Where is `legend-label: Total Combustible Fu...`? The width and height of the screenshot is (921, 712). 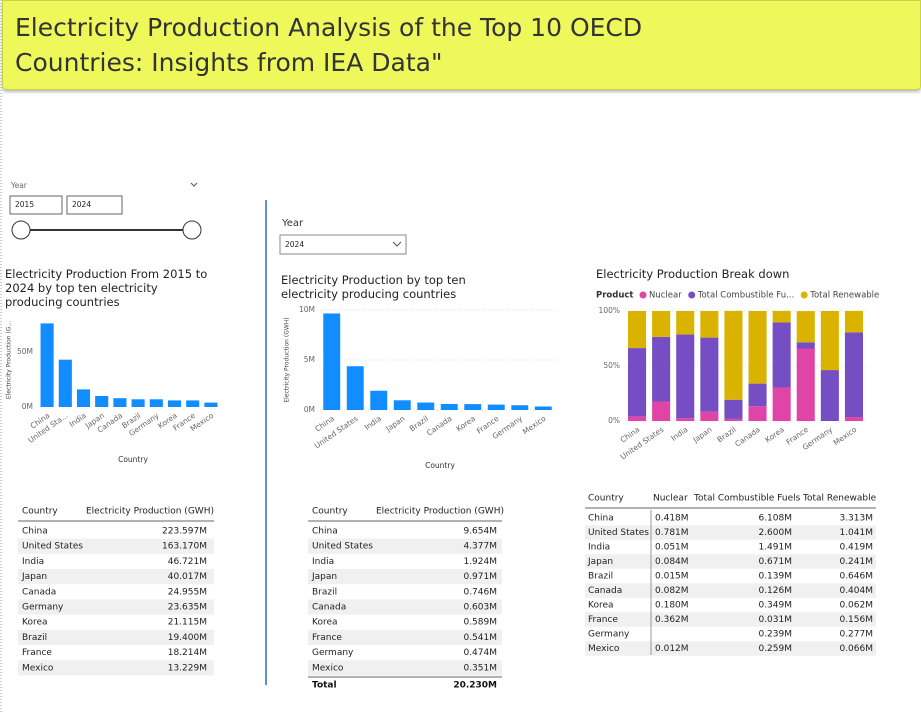
legend-label: Total Combustible Fu... is located at coordinates (745, 296).